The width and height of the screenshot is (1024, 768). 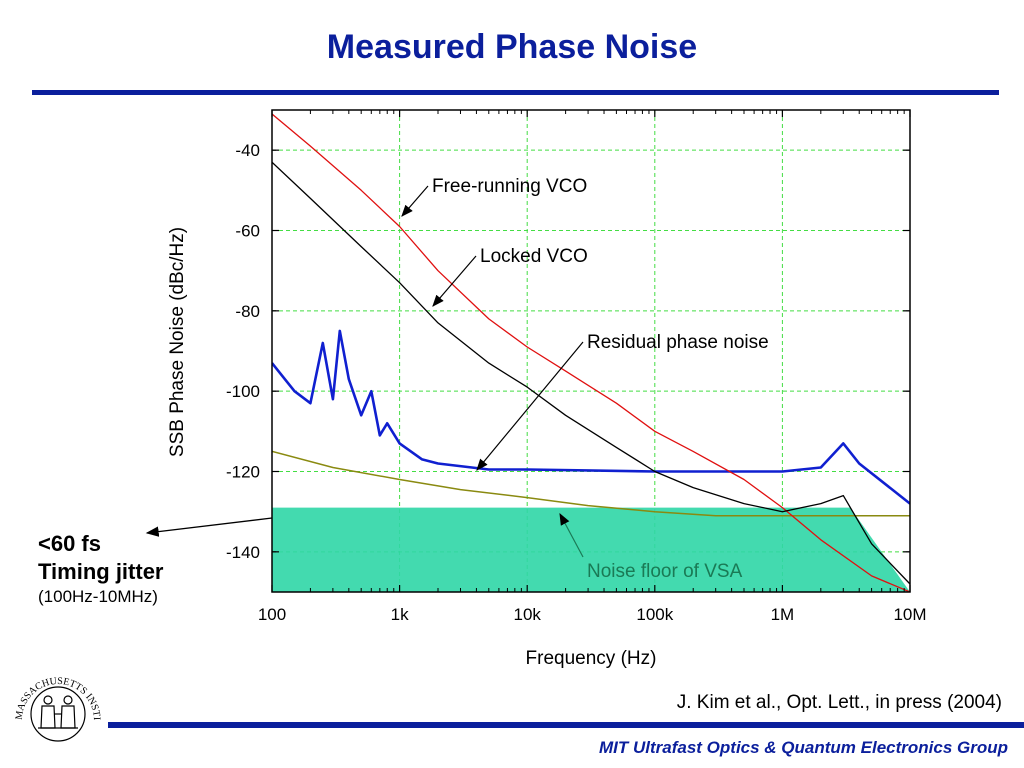 I want to click on y-tick-label: -140, so click(x=243, y=552).